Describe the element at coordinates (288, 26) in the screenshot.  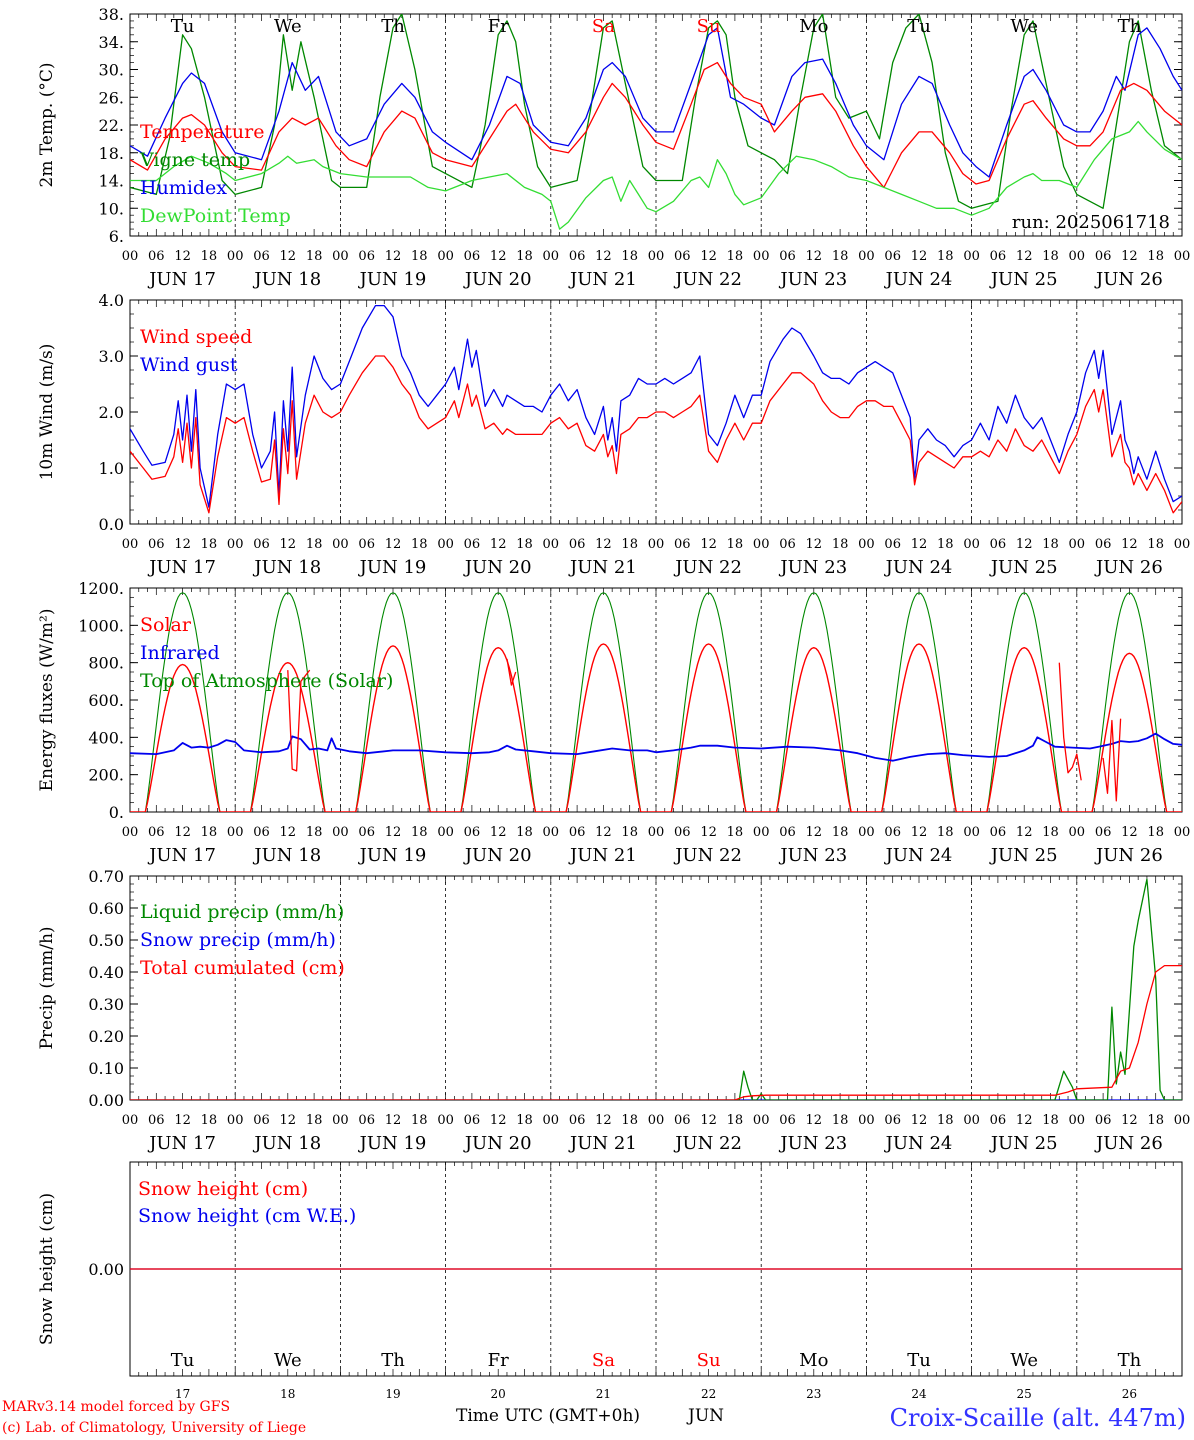
I see `weekday-label: We` at that location.